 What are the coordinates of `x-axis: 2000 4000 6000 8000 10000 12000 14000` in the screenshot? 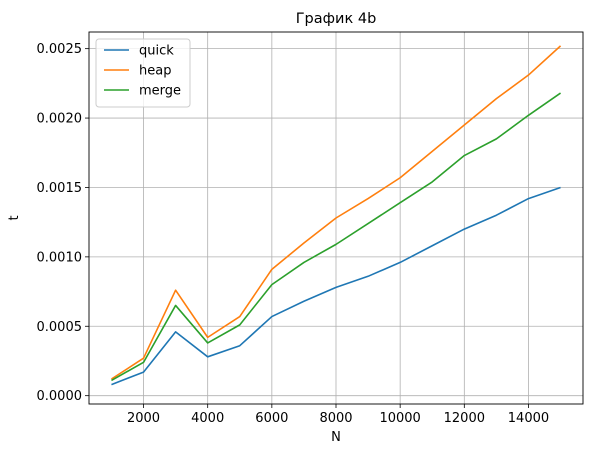 It's located at (338, 415).